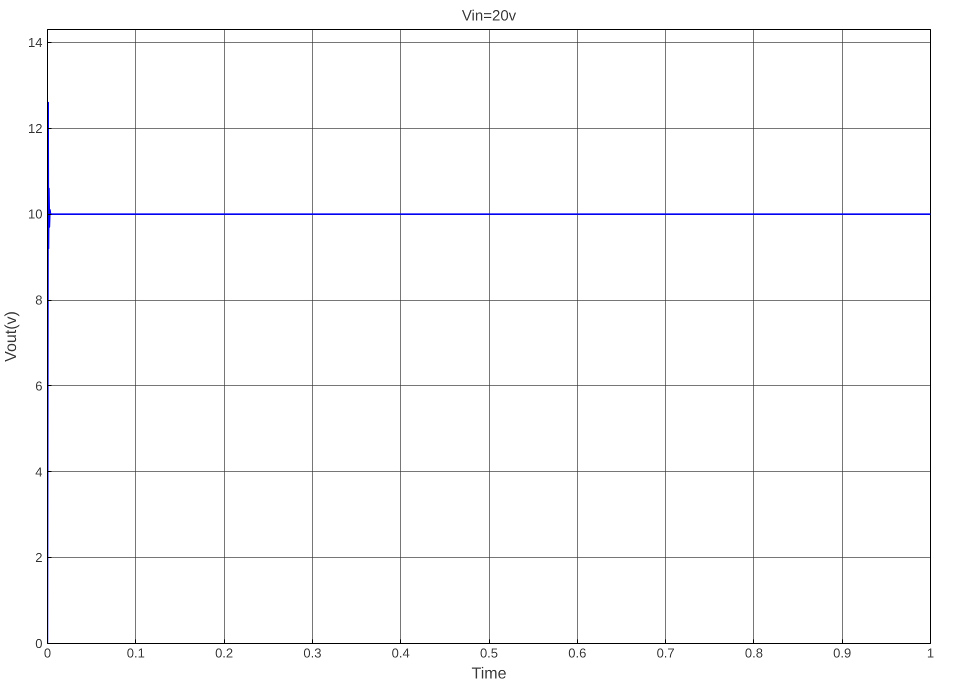 Image resolution: width=953 pixels, height=687 pixels. I want to click on y-tick-label: 6, so click(39, 386).